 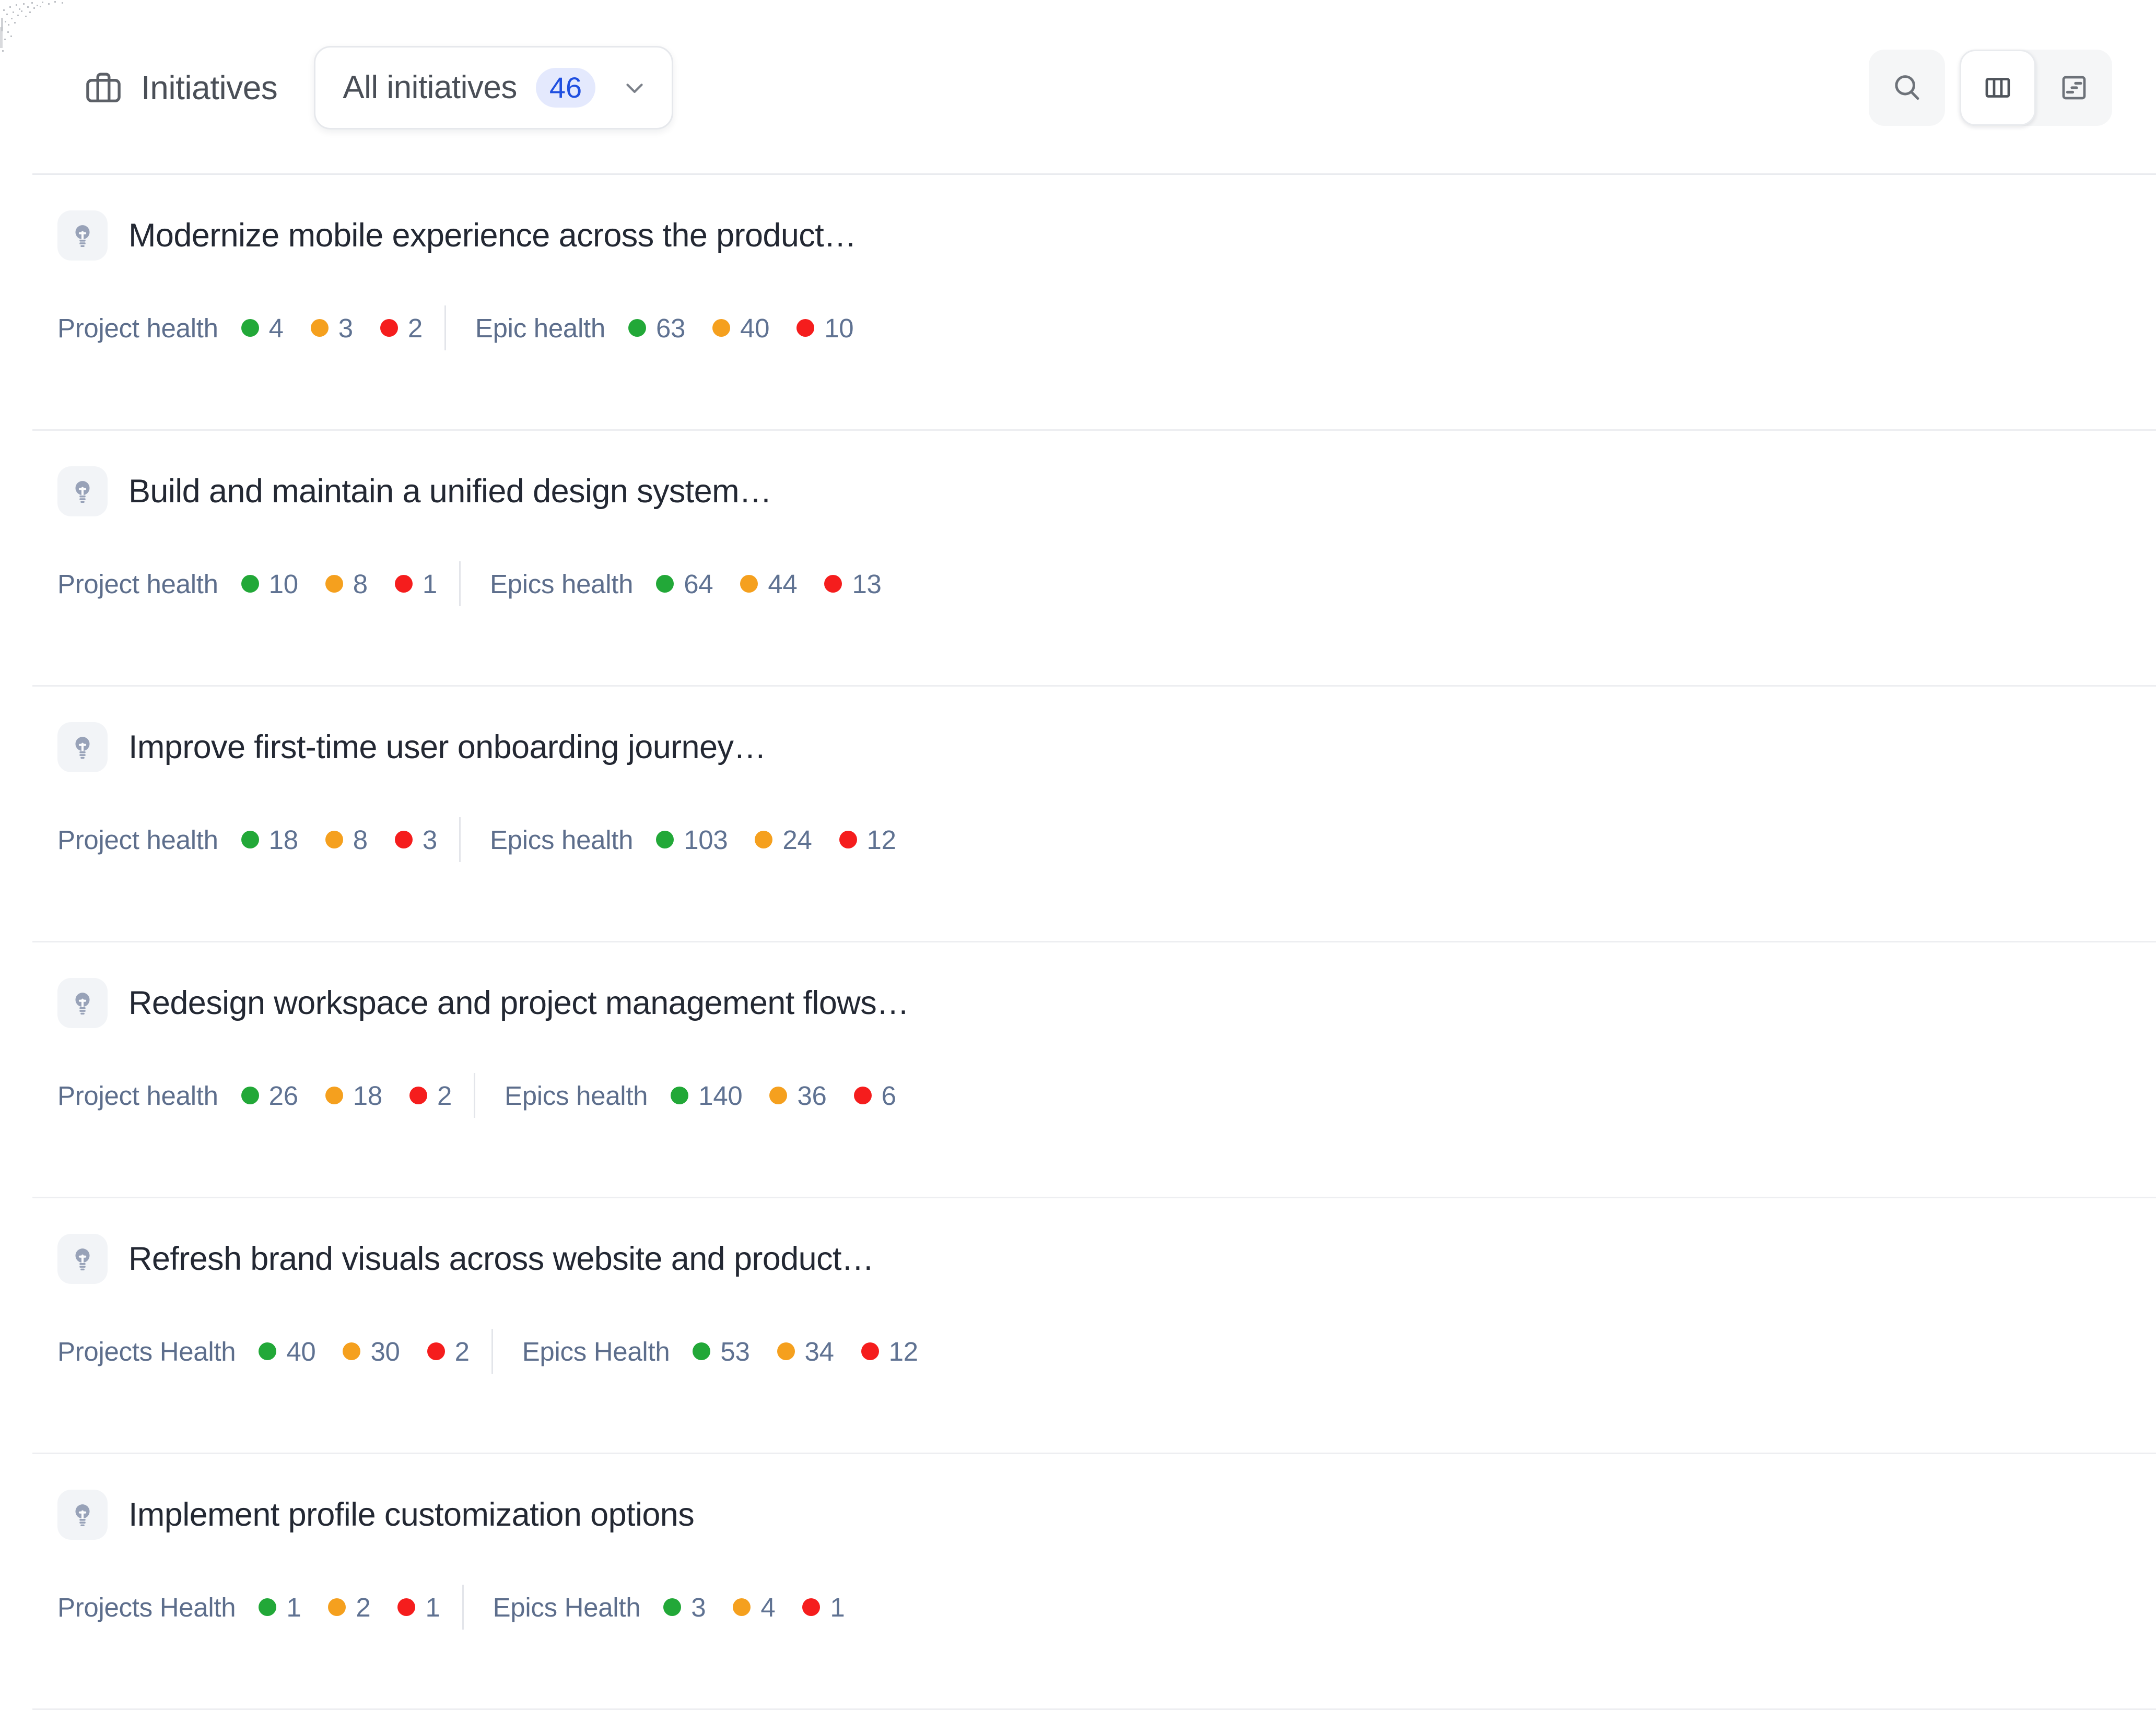 I want to click on epic-health-orange: 24, so click(x=784, y=839).